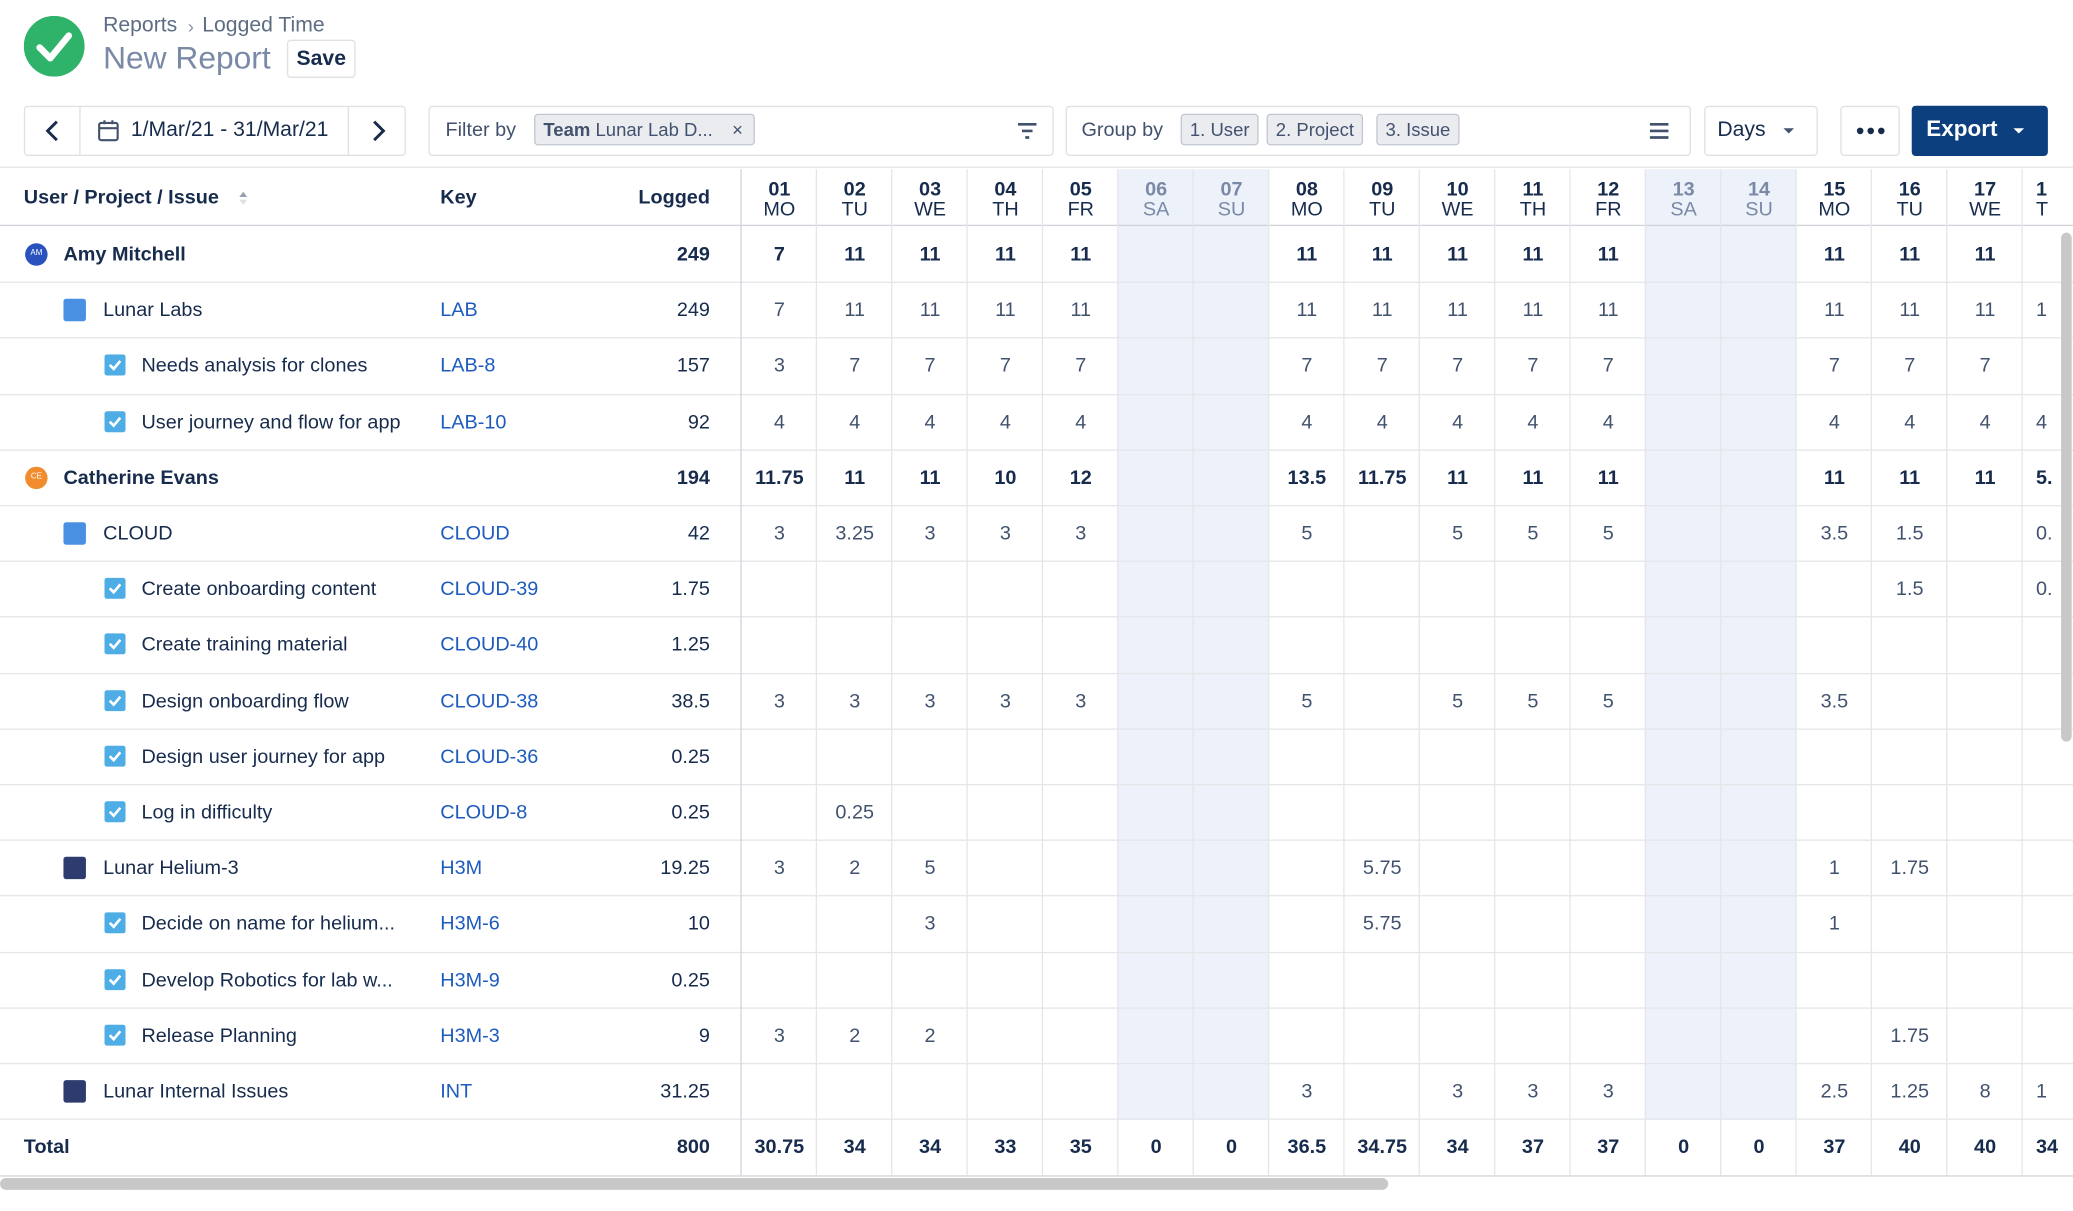  I want to click on filter-label: Filter by, so click(481, 130).